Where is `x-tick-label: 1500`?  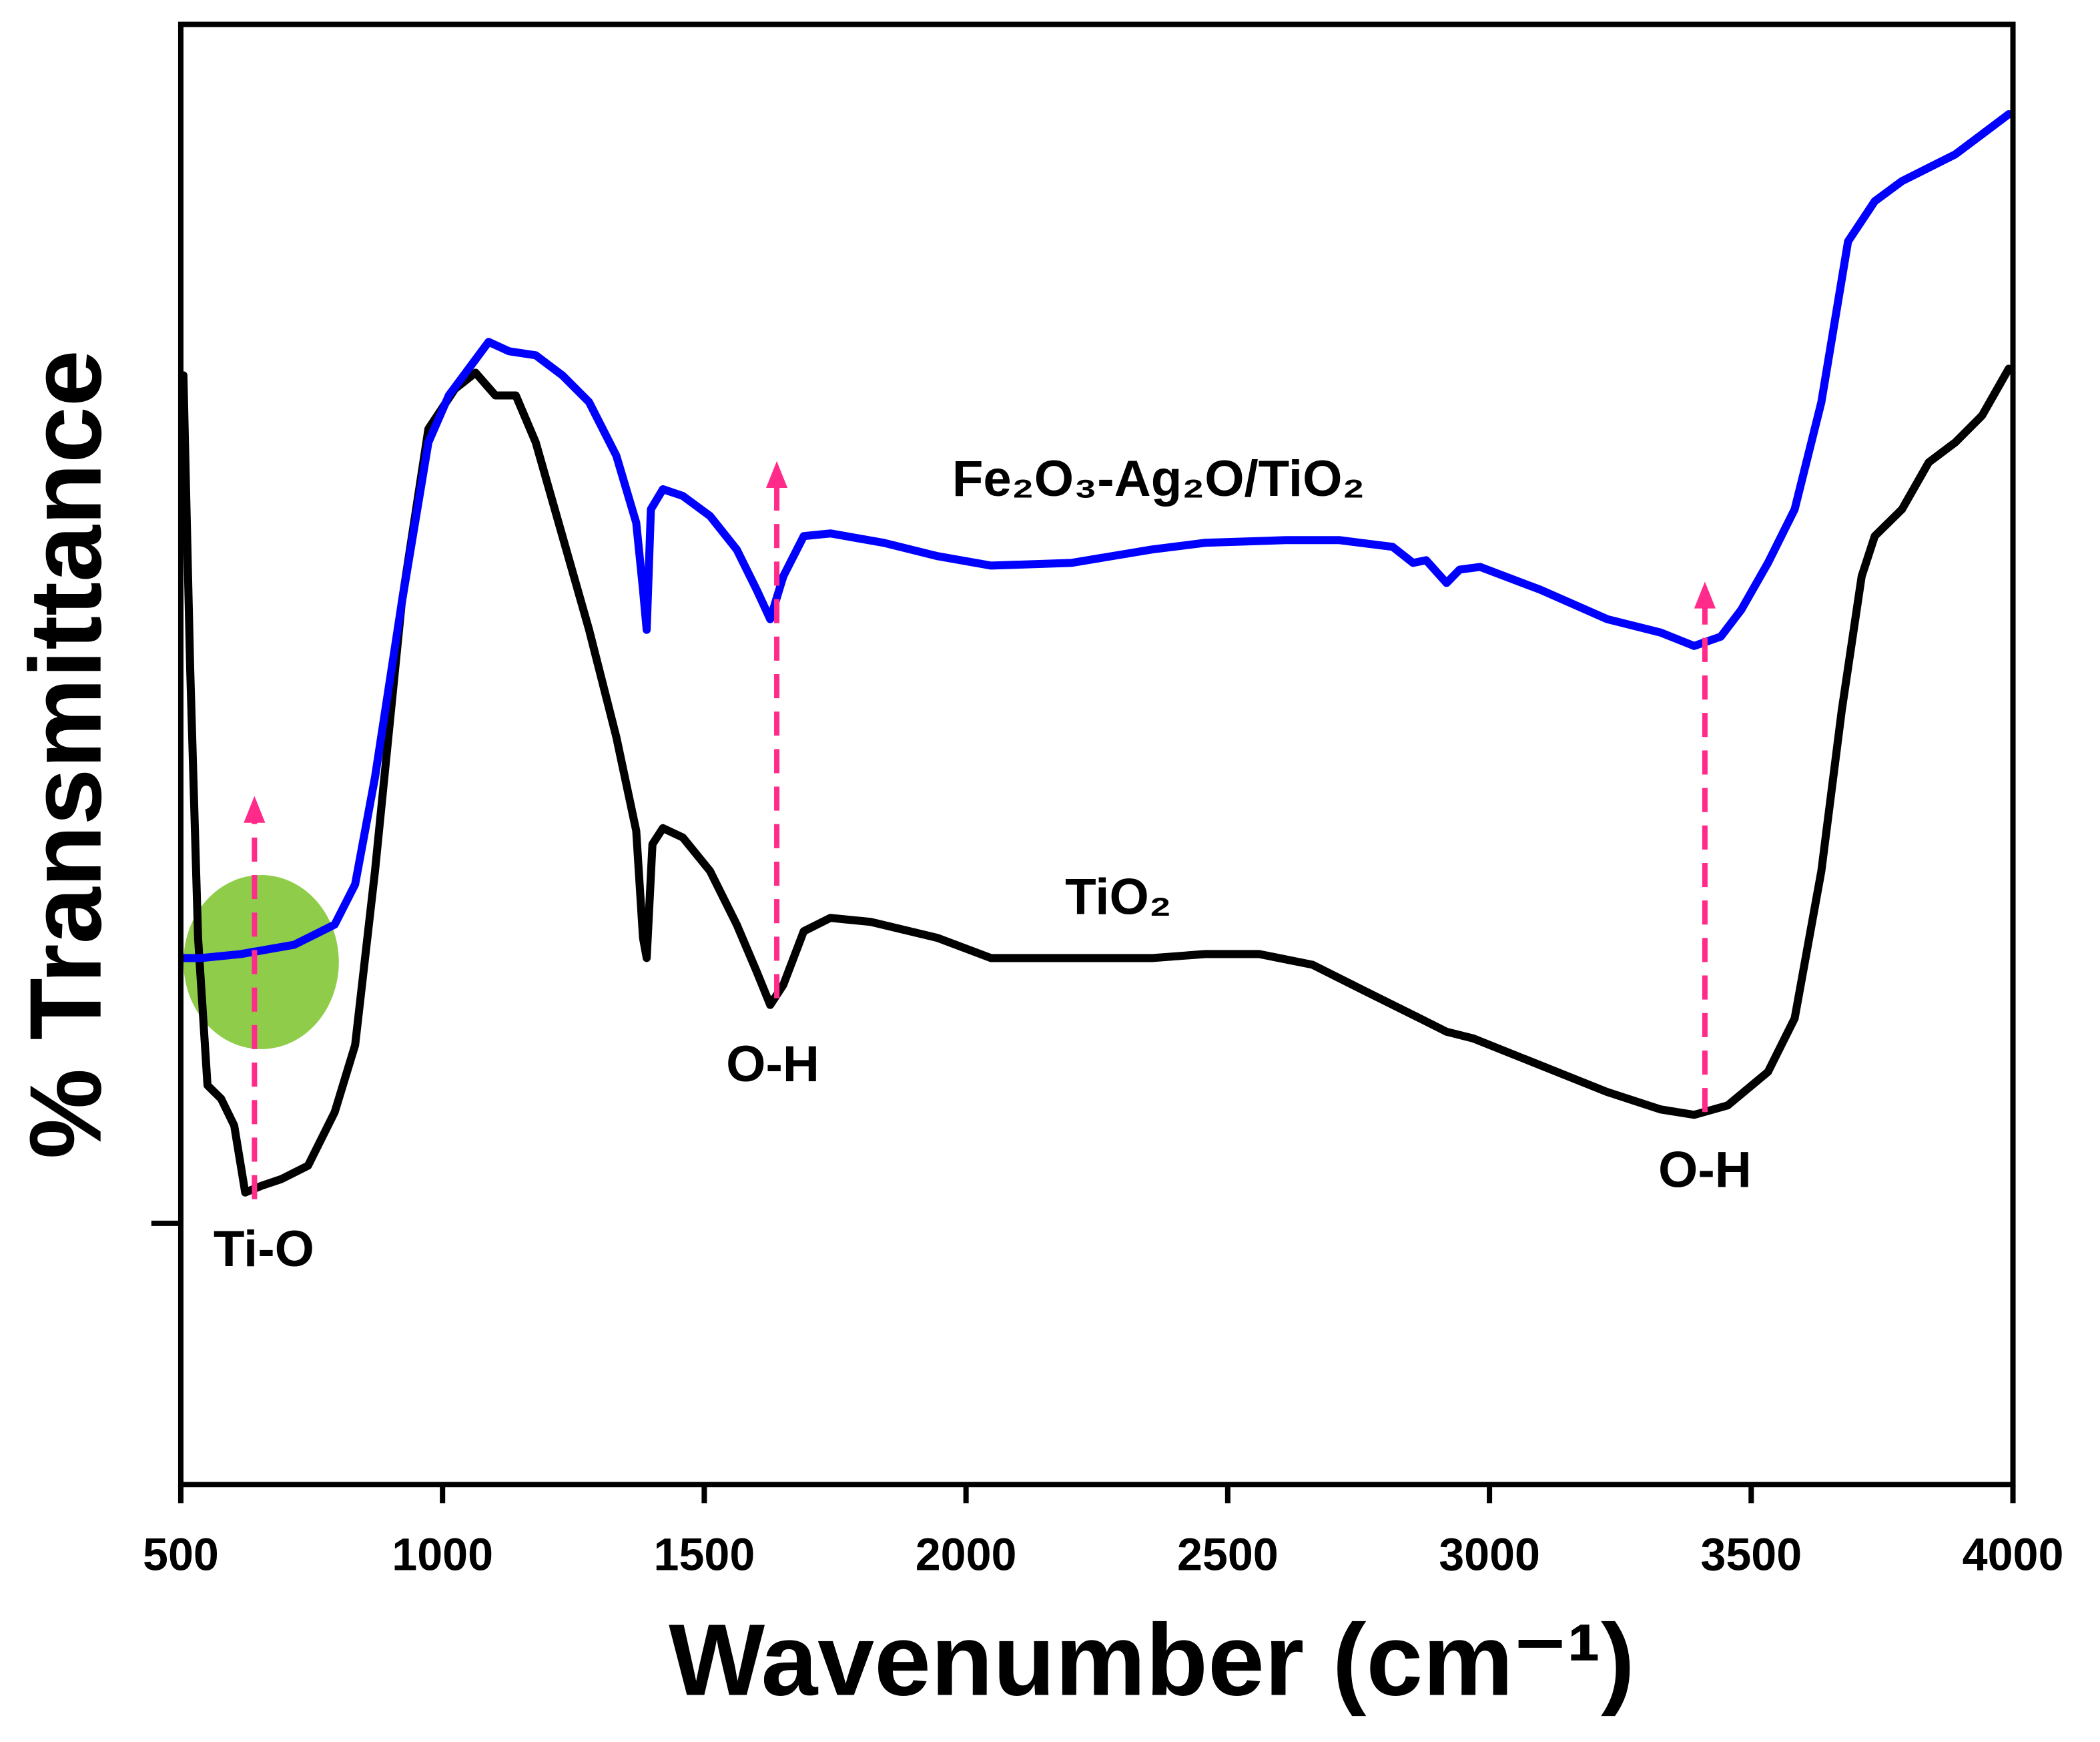 x-tick-label: 1500 is located at coordinates (704, 1555).